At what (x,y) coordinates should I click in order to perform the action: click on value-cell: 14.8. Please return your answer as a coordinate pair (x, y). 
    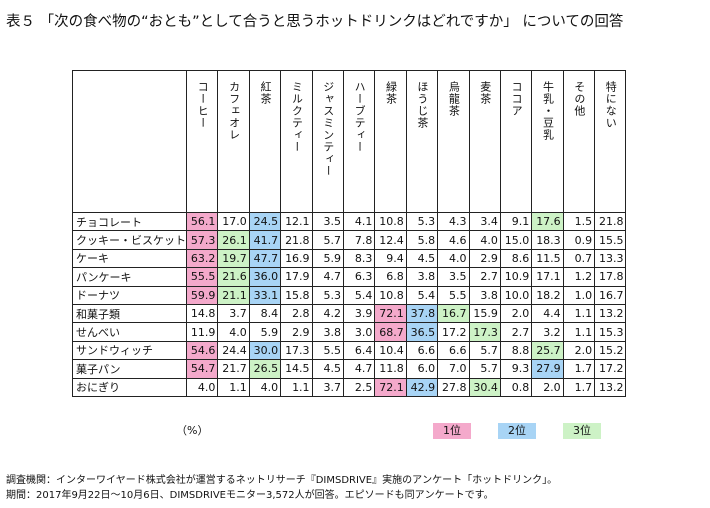
    Looking at the image, I should click on (202, 313).